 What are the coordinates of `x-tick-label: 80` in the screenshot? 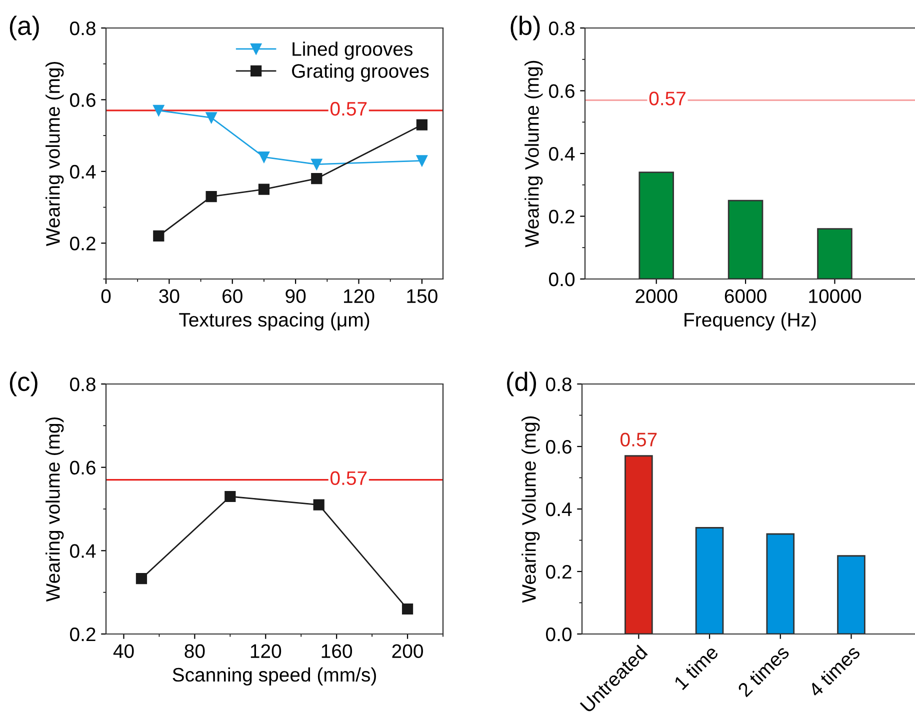 It's located at (194, 651).